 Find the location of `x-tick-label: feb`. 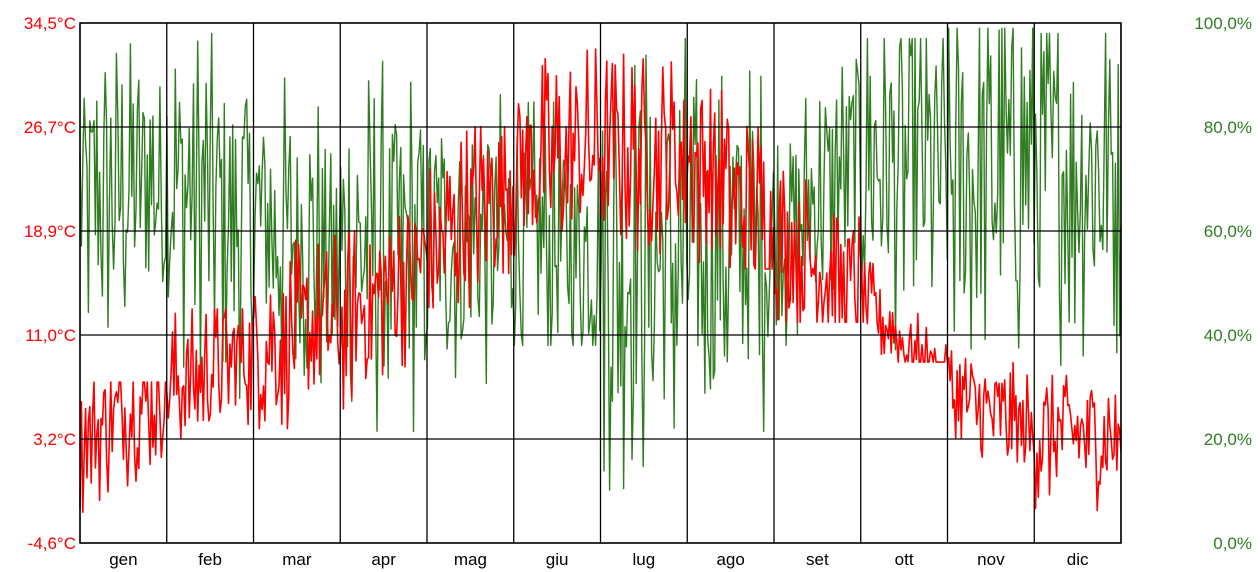

x-tick-label: feb is located at coordinates (210, 559).